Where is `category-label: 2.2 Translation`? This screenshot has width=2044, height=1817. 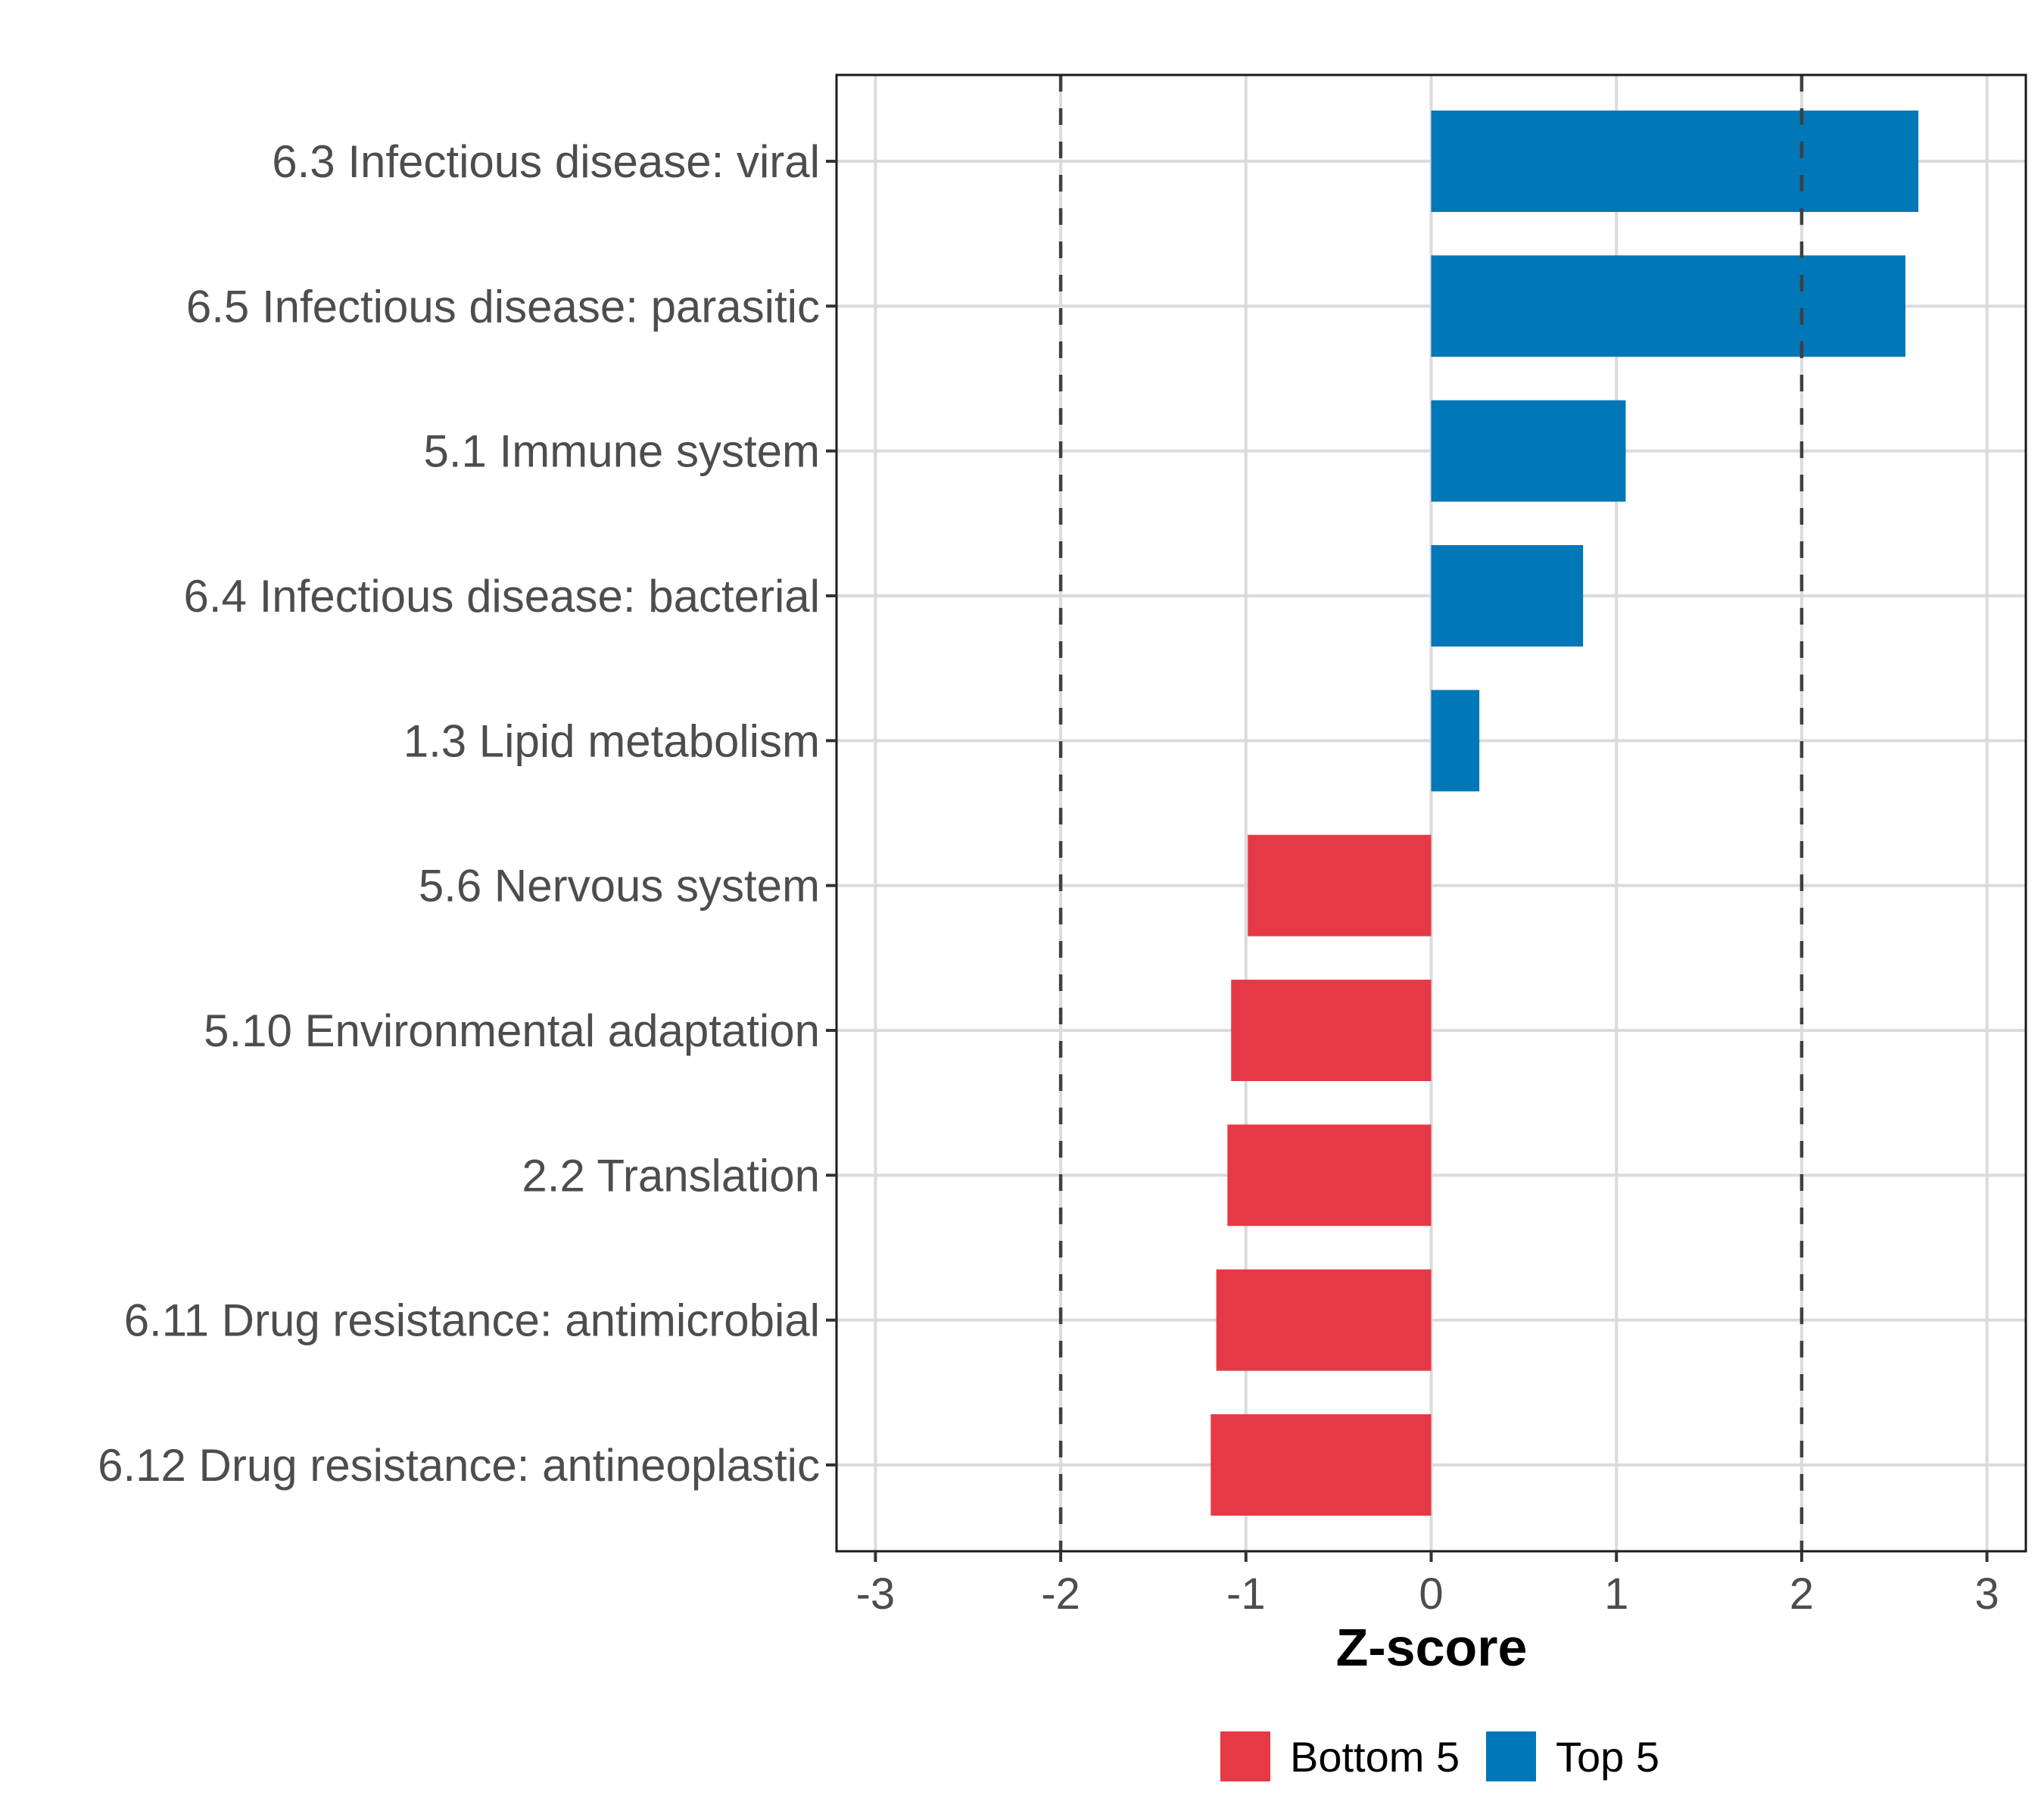
category-label: 2.2 Translation is located at coordinates (671, 1175).